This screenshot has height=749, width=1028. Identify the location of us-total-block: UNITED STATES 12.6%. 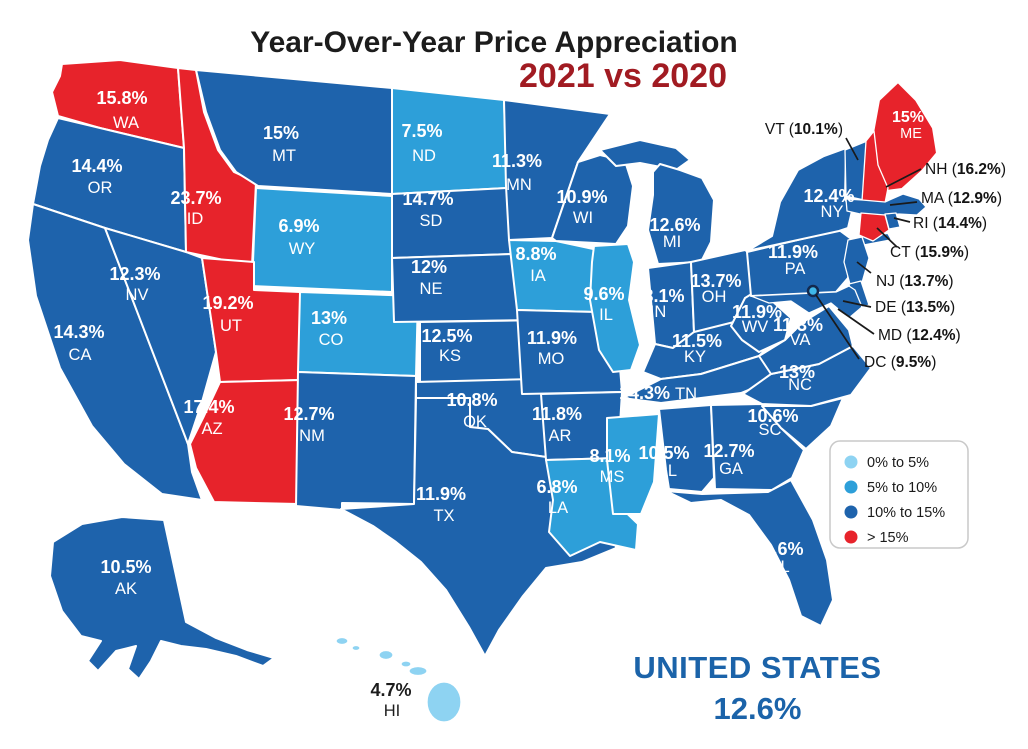
(757, 688).